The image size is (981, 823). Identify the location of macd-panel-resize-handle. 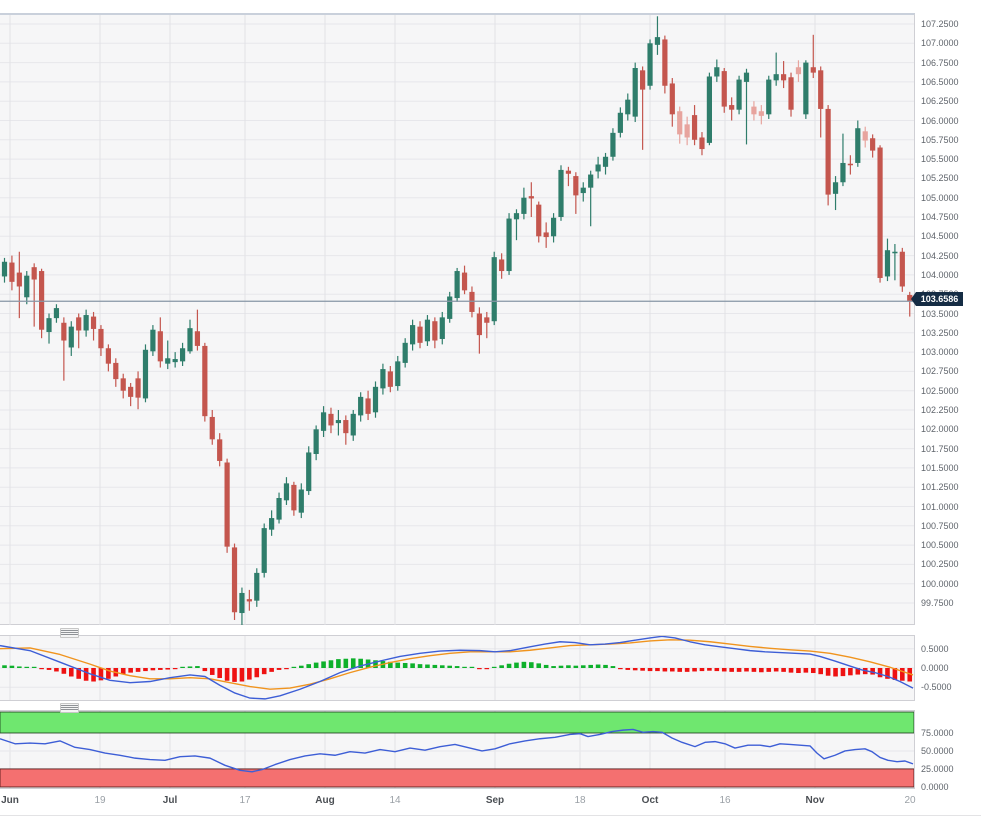
(69, 633).